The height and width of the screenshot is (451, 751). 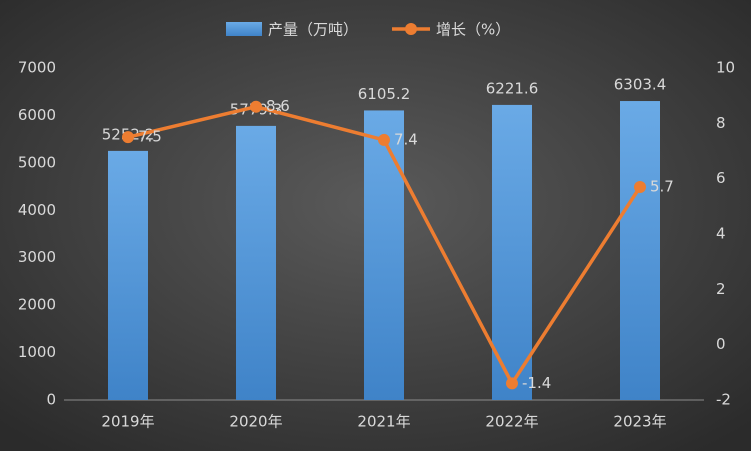 What do you see at coordinates (244, 29) in the screenshot?
I see `legend-swatch` at bounding box center [244, 29].